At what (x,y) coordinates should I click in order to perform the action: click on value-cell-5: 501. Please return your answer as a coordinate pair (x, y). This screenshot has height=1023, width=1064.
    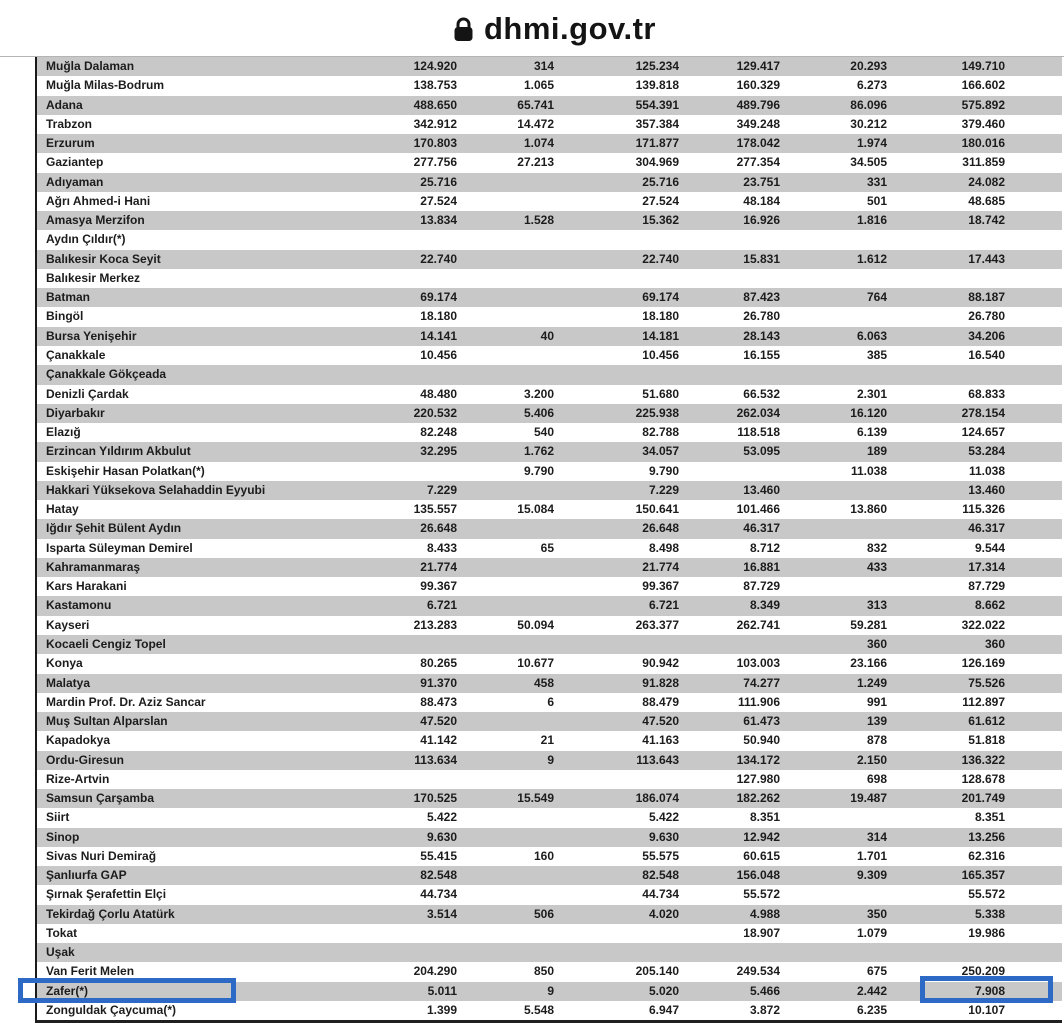
    Looking at the image, I should click on (833, 201).